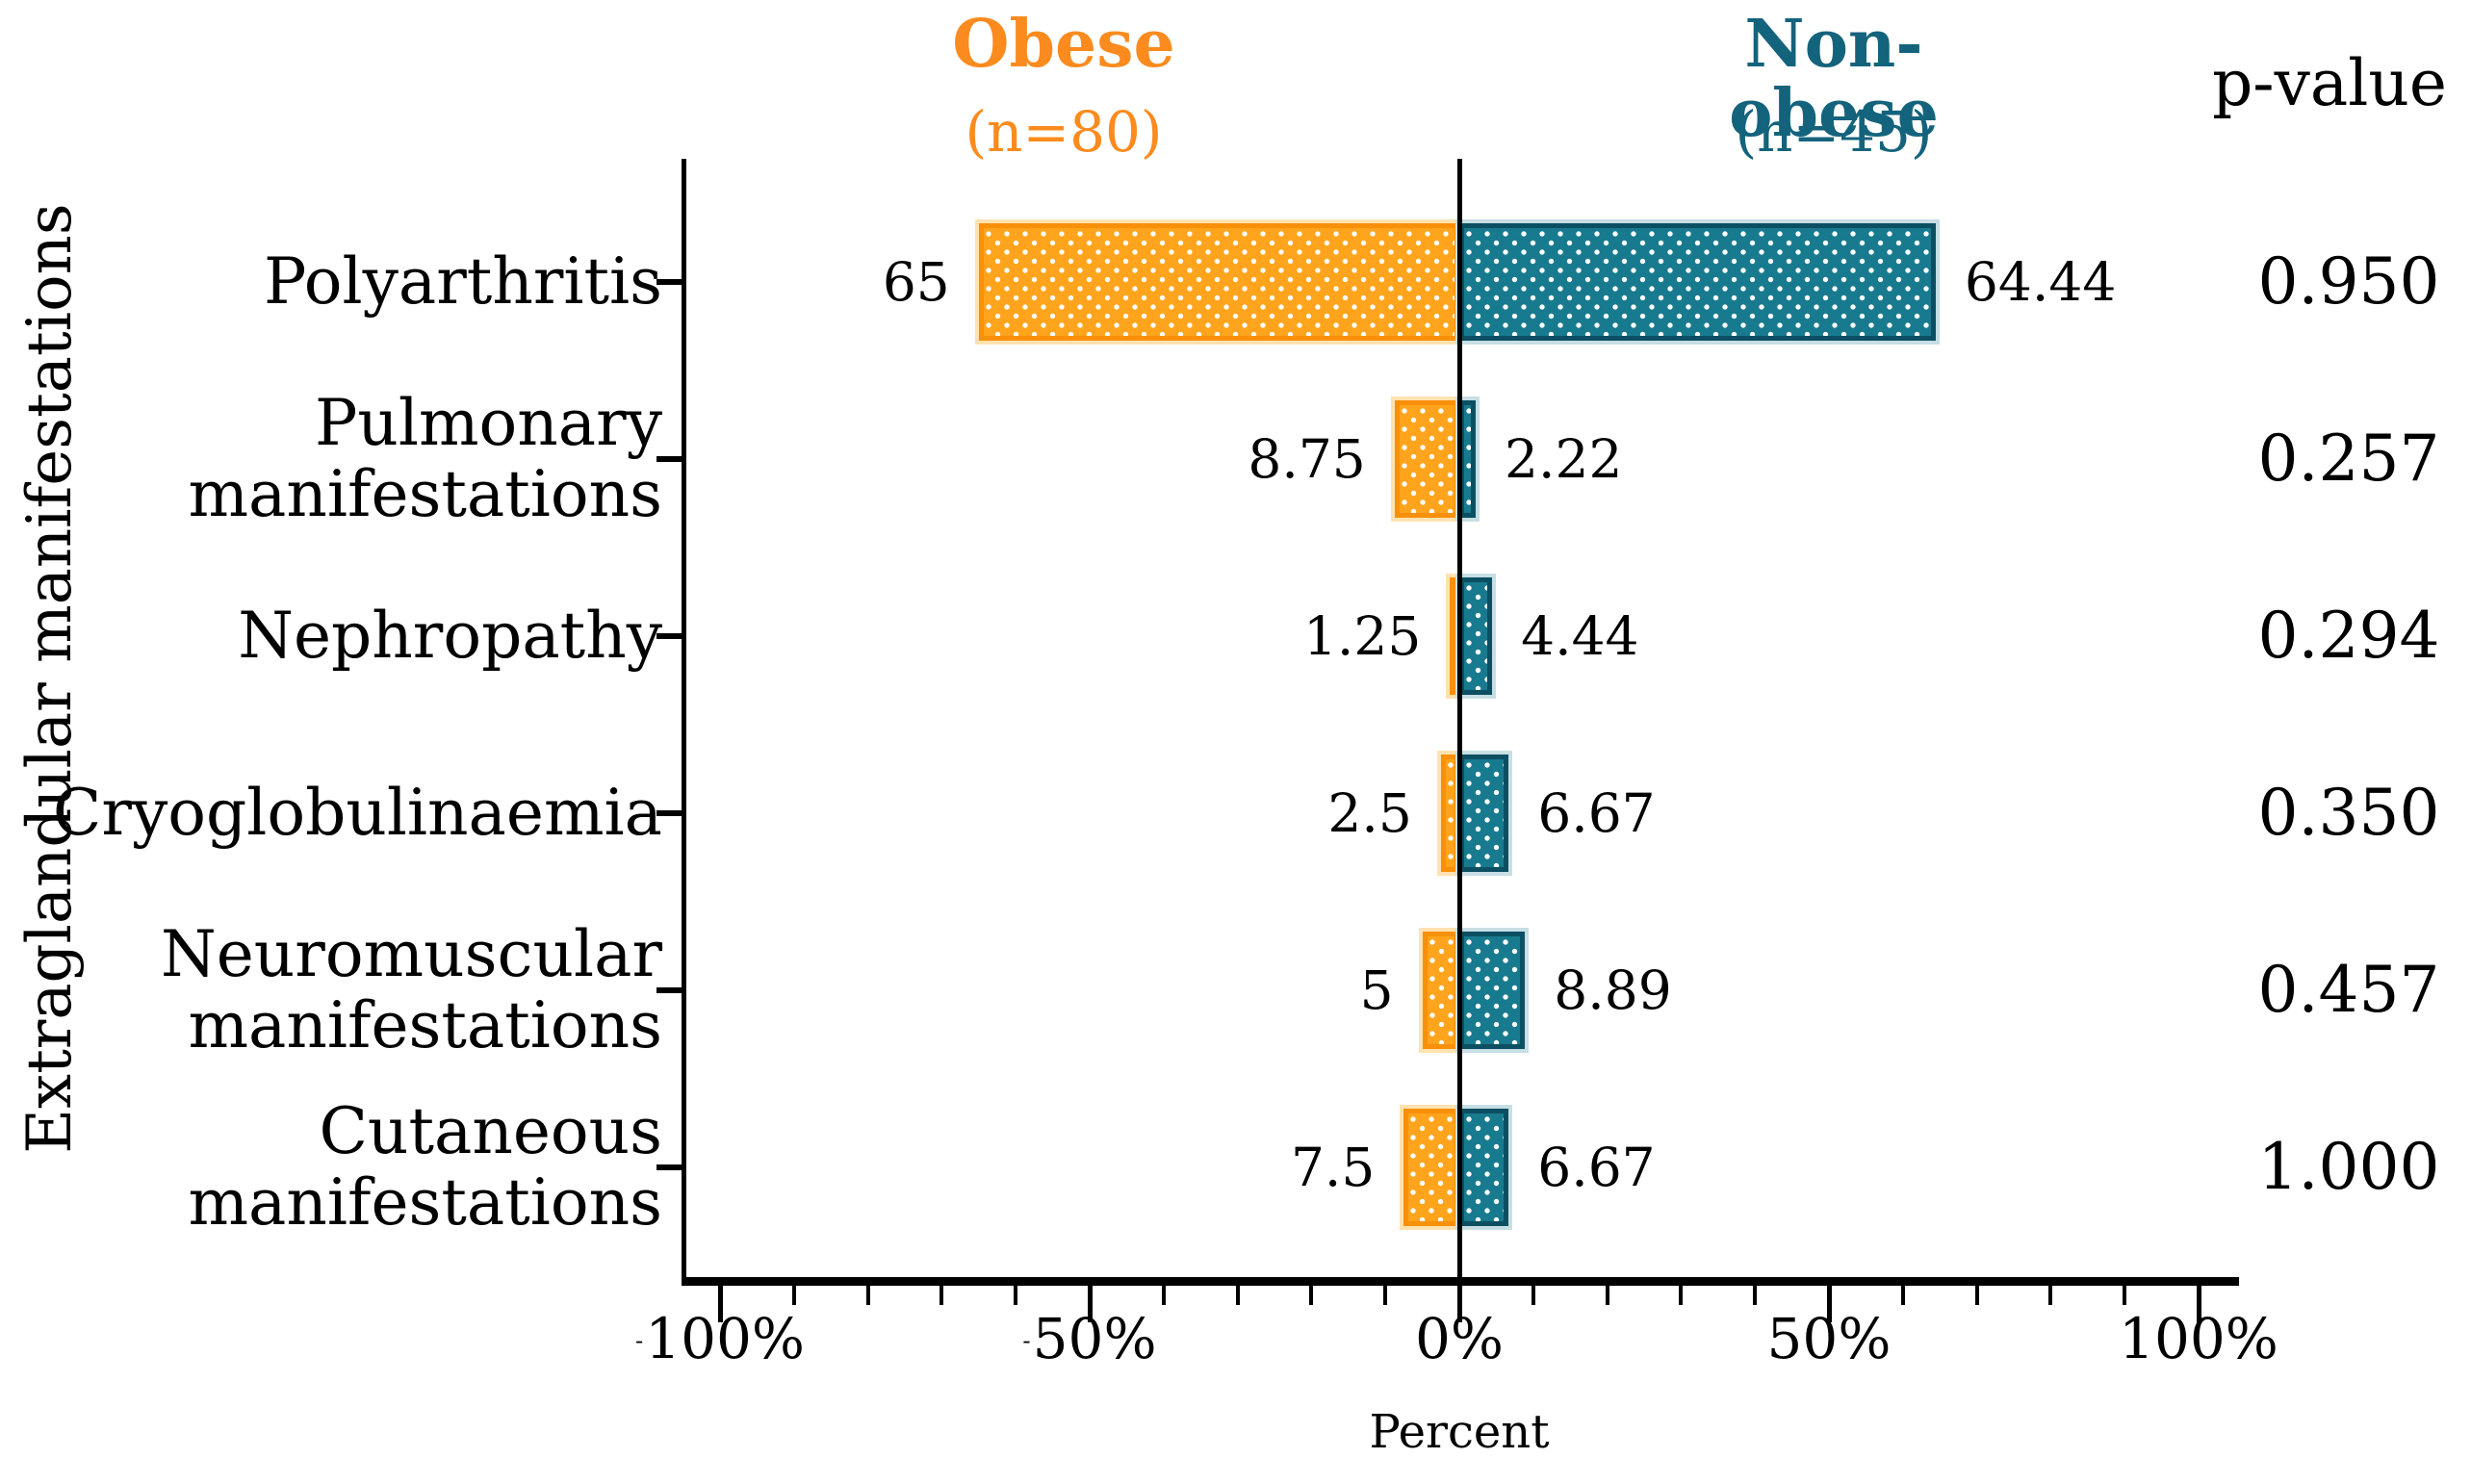 The width and height of the screenshot is (2471, 1484). Describe the element at coordinates (463, 281) in the screenshot. I see `category-label: Polyarthritis` at that location.